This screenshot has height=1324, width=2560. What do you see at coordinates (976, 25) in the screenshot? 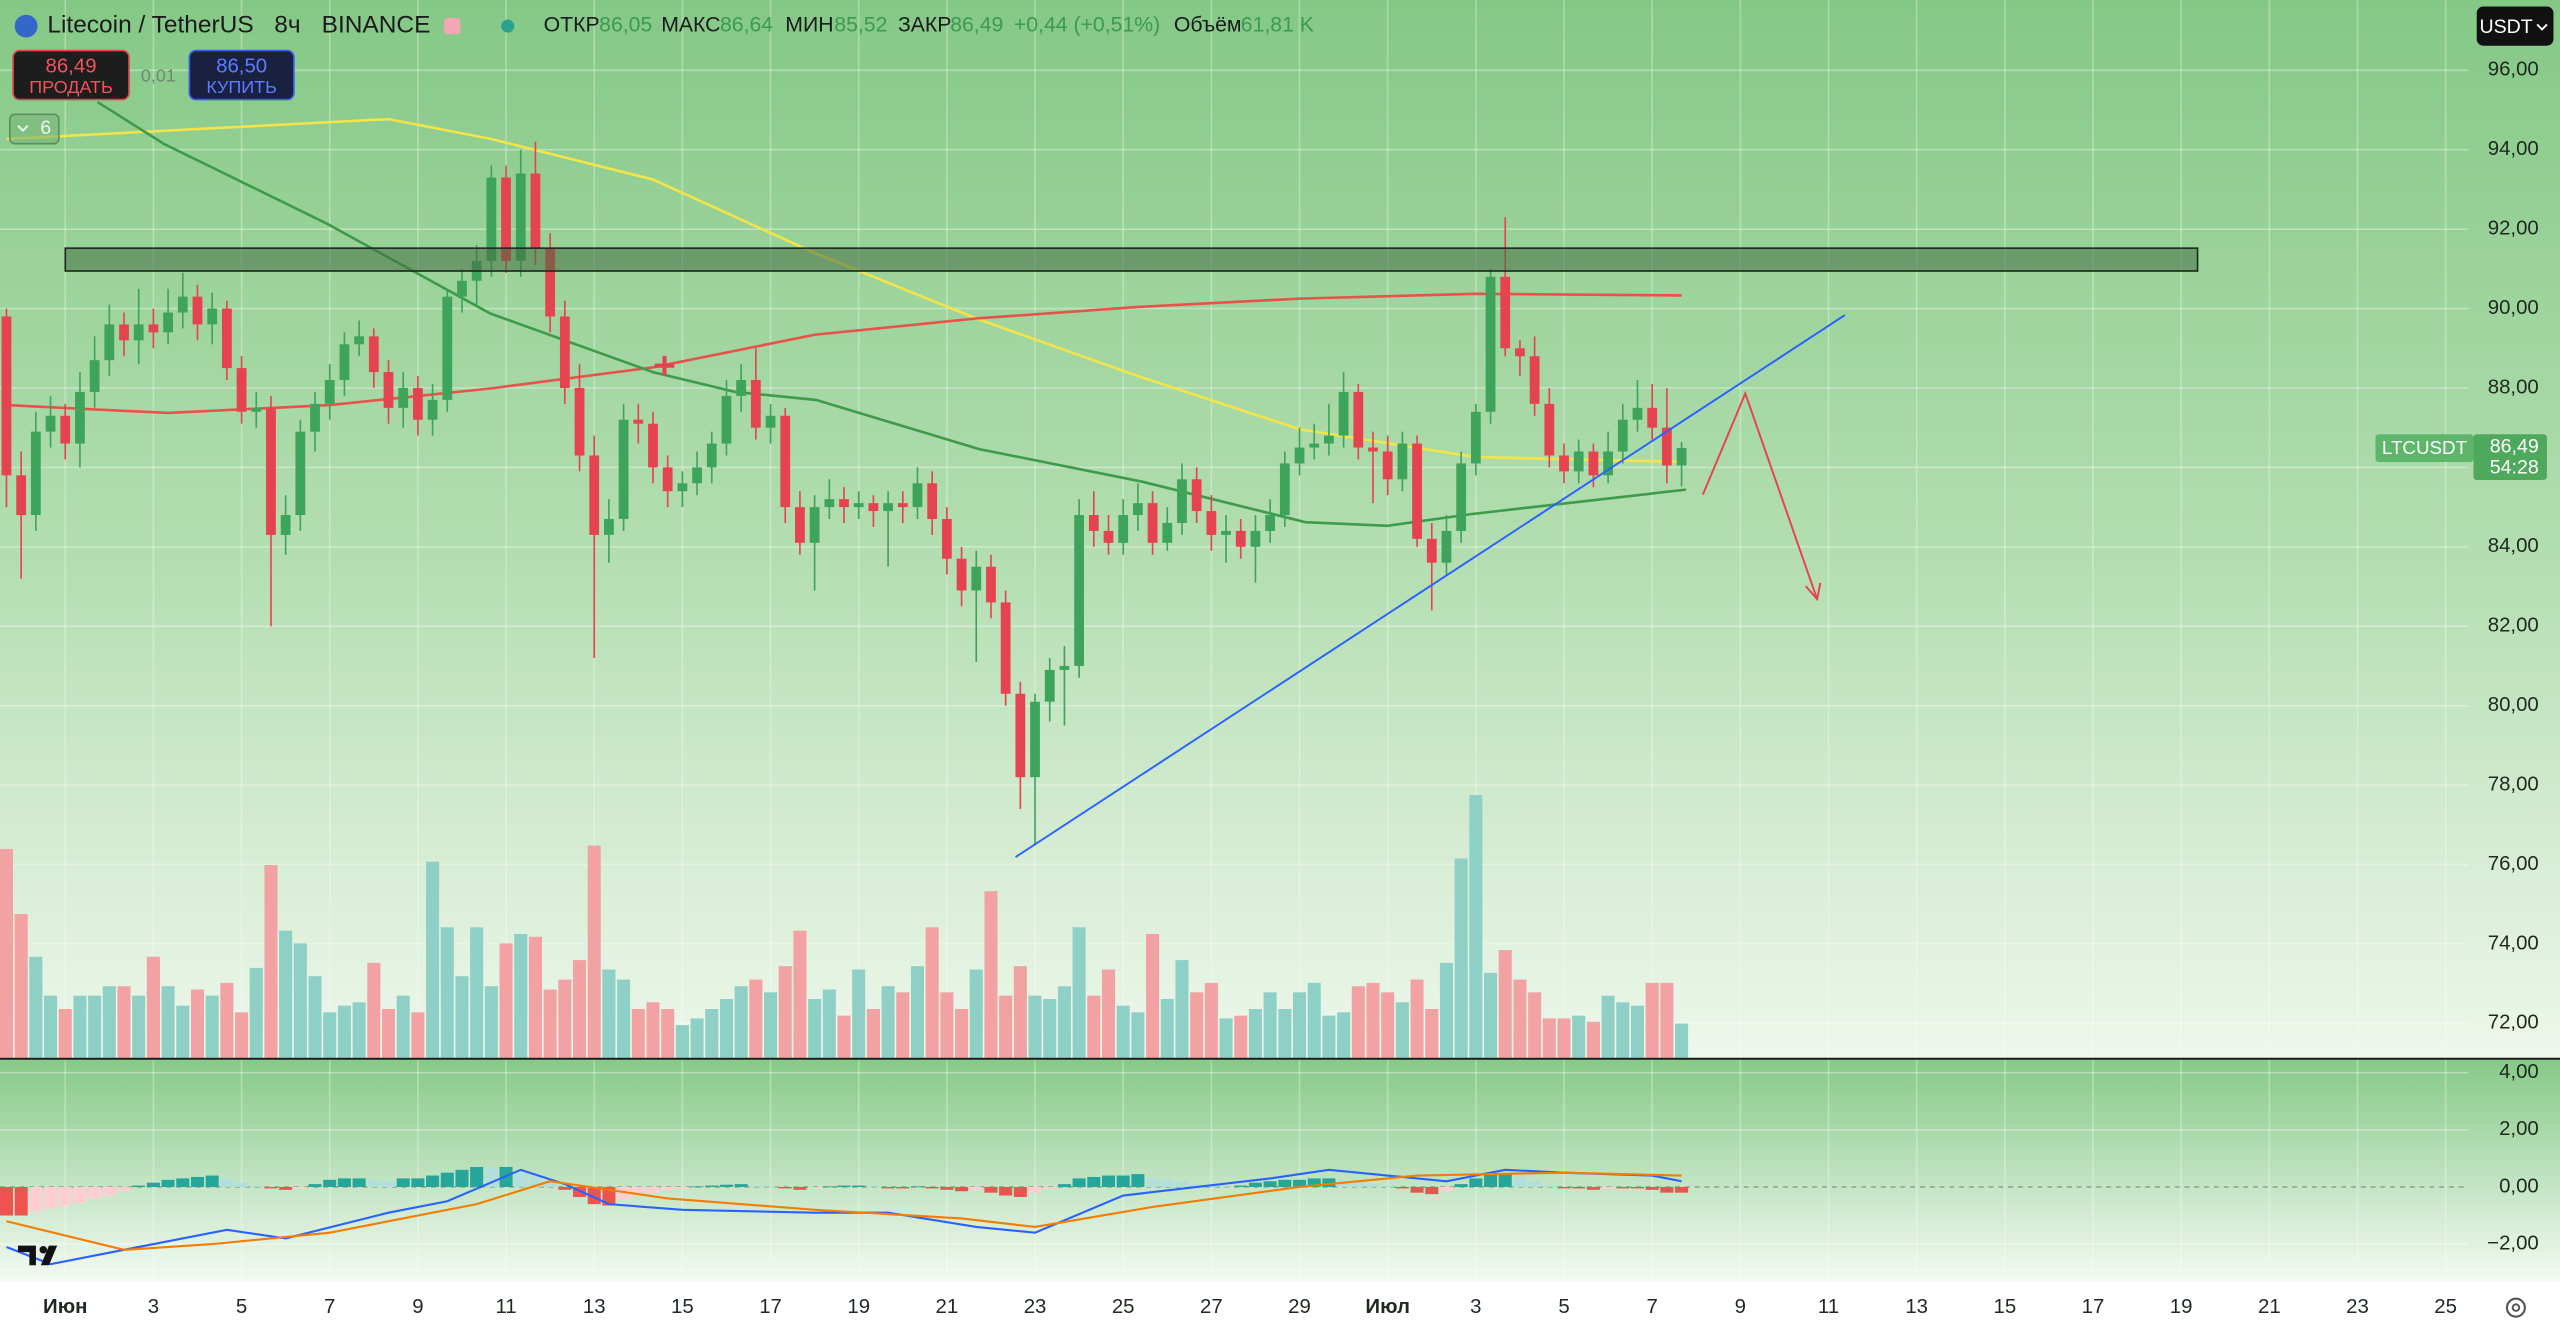
I see `close-value: 86,49` at bounding box center [976, 25].